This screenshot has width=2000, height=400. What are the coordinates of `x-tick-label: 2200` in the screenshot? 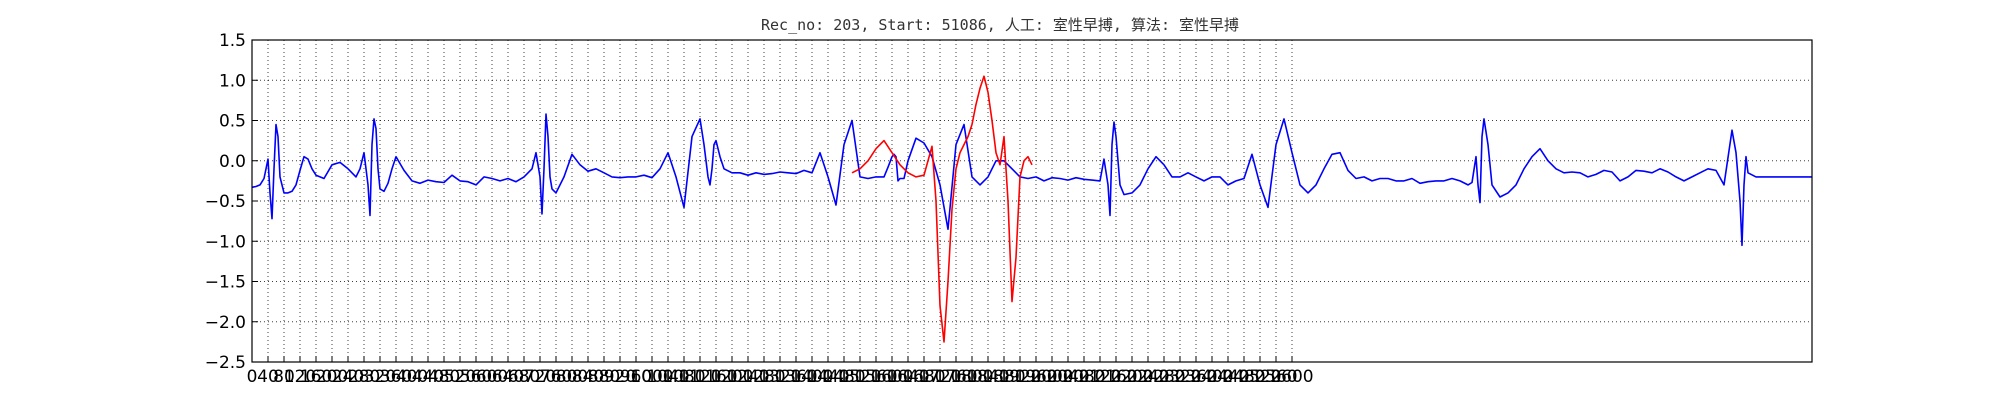 It's located at (1131, 377).